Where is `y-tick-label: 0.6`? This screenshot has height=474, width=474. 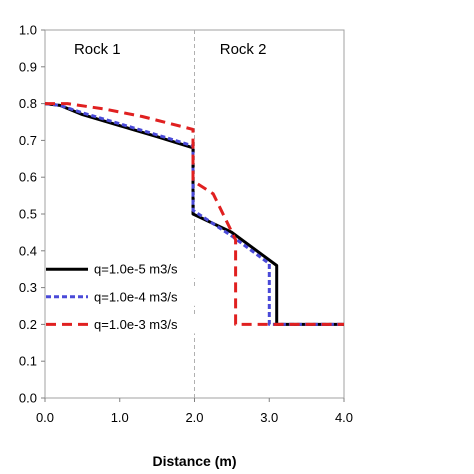
y-tick-label: 0.6 is located at coordinates (28, 177).